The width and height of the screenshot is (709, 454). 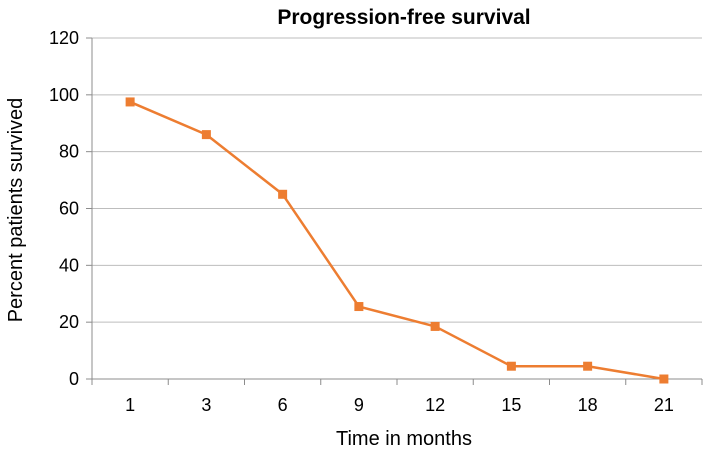 I want to click on y-tick-label: 120, so click(x=64, y=38).